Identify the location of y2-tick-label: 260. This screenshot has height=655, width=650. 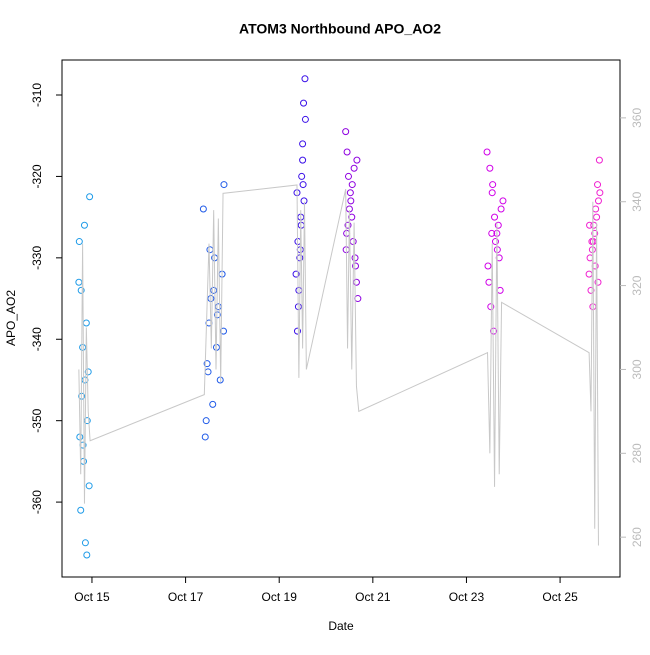
(637, 537).